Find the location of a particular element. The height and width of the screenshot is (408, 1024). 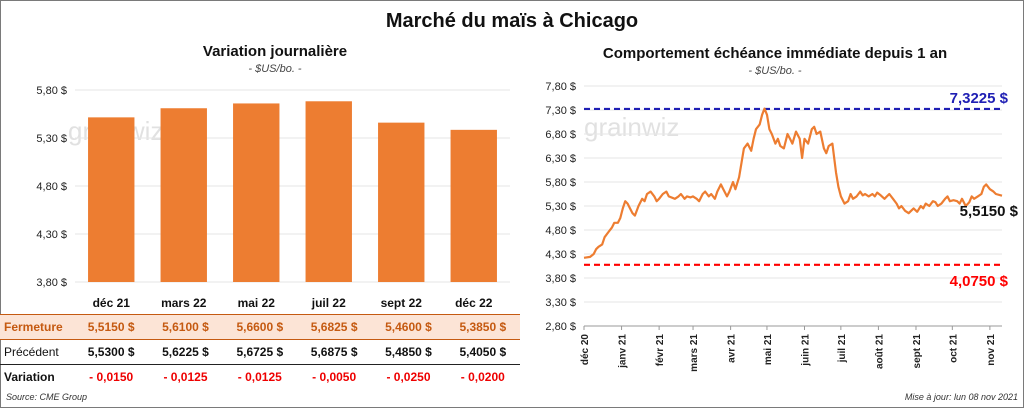

bar-x-tick-label: juil 22 is located at coordinates (328, 303).